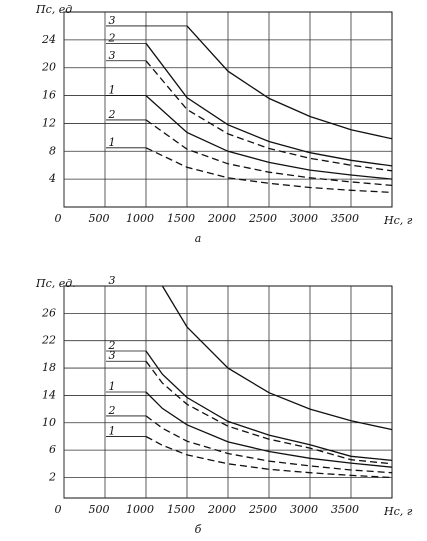  Describe the element at coordinates (53, 9) in the screenshot. I see `y-axis-label: Пс, ед` at that location.